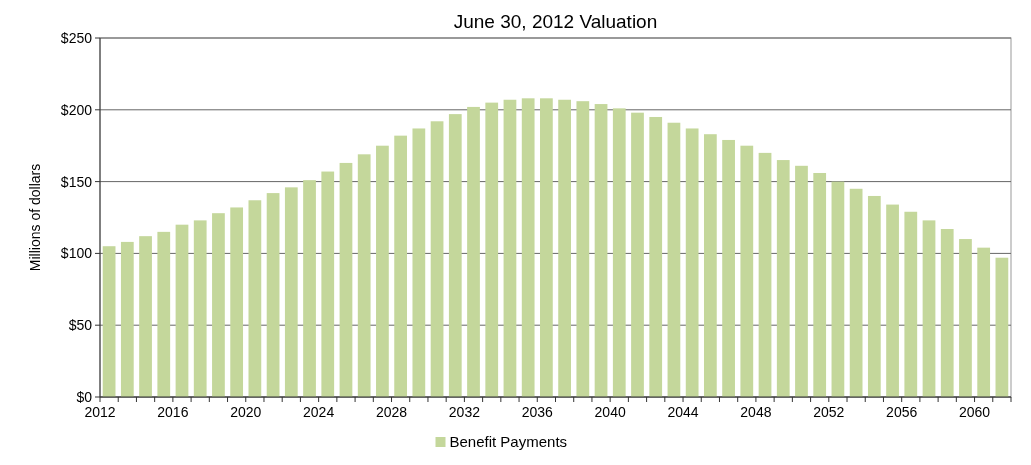 This screenshot has width=1031, height=465. Describe the element at coordinates (974, 412) in the screenshot. I see `x-tick-label: 2060` at that location.